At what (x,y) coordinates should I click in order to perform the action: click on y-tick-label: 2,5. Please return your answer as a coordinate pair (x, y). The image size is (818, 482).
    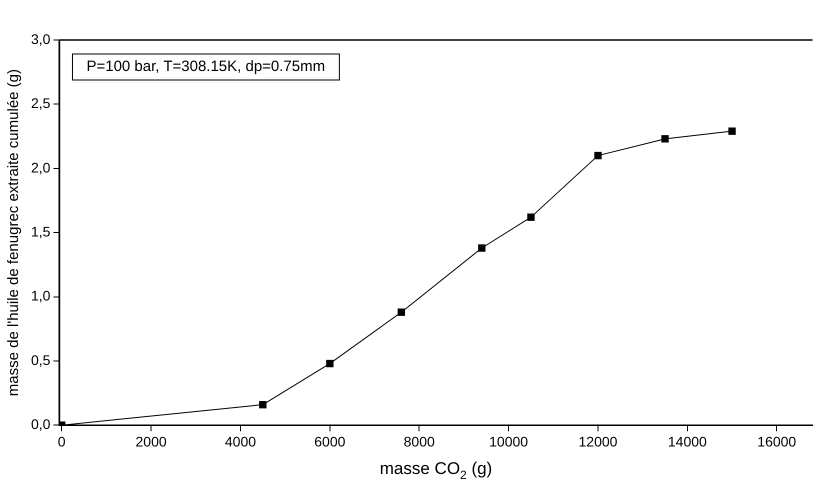
    Looking at the image, I should click on (40, 103).